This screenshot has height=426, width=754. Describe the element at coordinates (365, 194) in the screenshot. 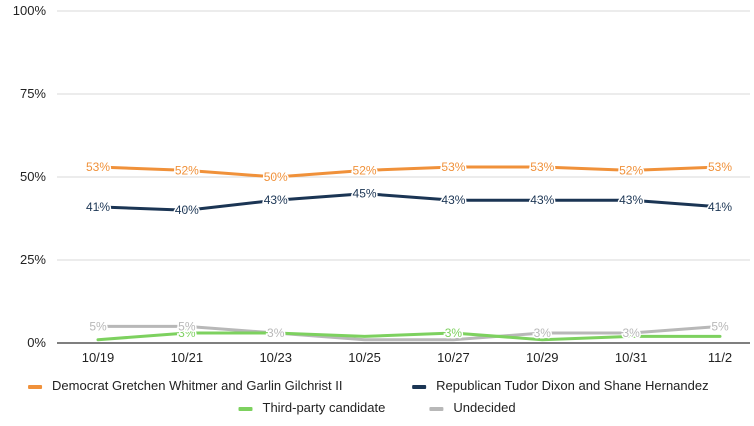

I see `data-label: 45%` at that location.